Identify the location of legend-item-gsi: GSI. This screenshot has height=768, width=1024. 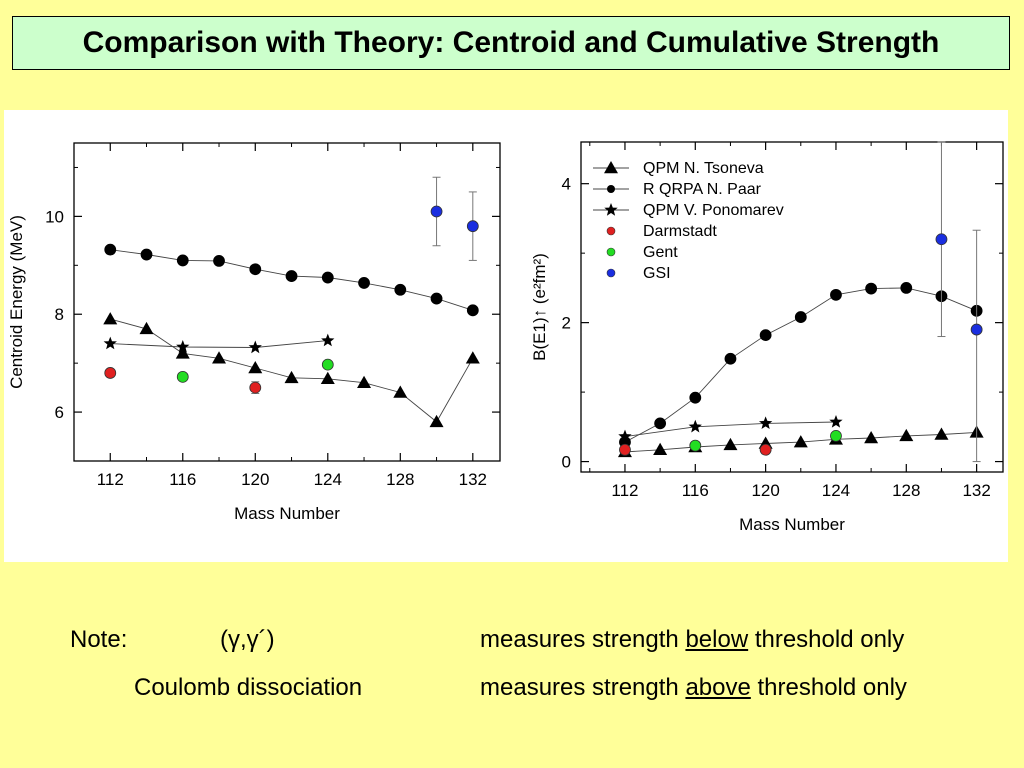
(638, 273).